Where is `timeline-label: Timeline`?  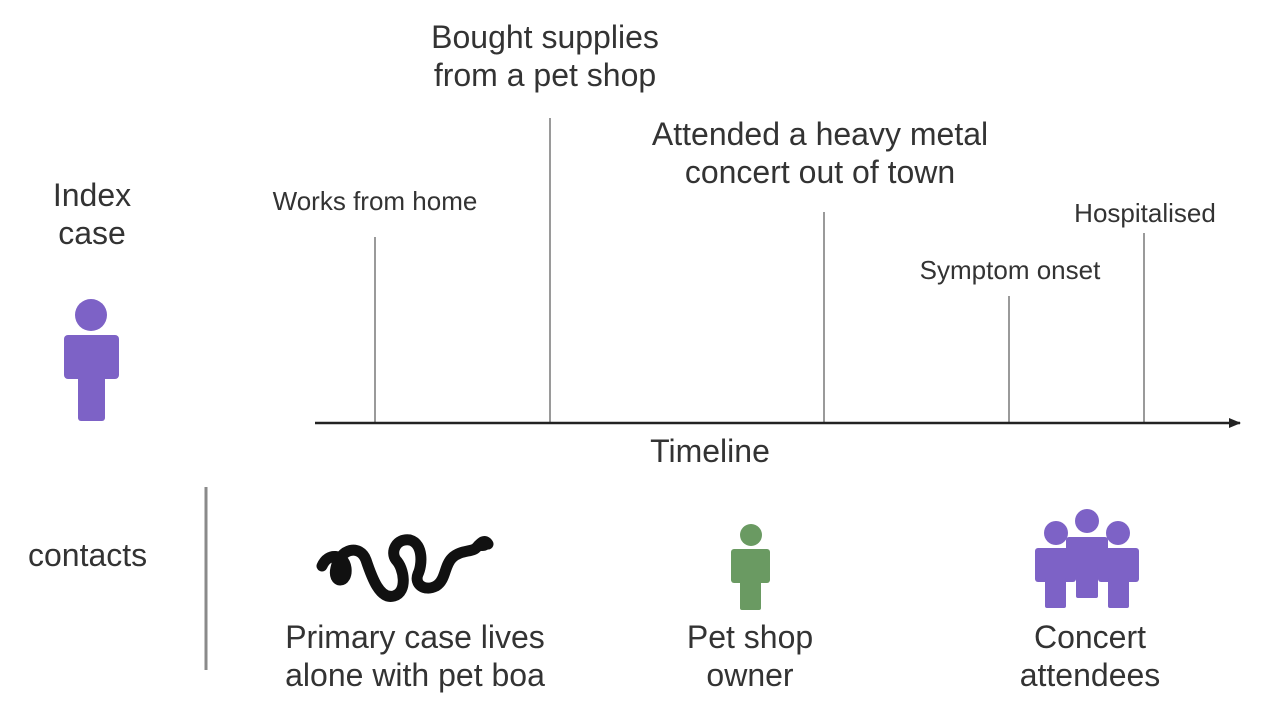 timeline-label: Timeline is located at coordinates (710, 451).